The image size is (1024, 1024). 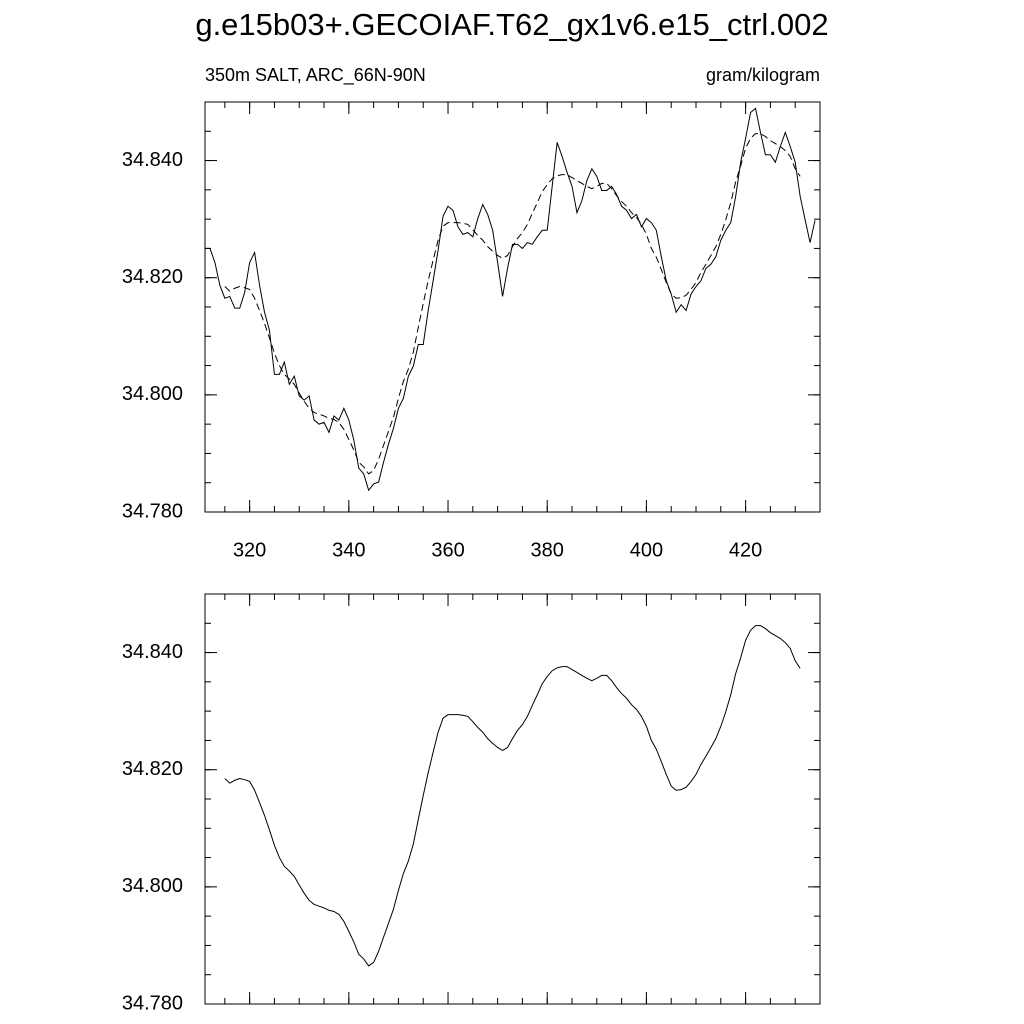 What do you see at coordinates (447, 550) in the screenshot?
I see `x-tick-label: 360` at bounding box center [447, 550].